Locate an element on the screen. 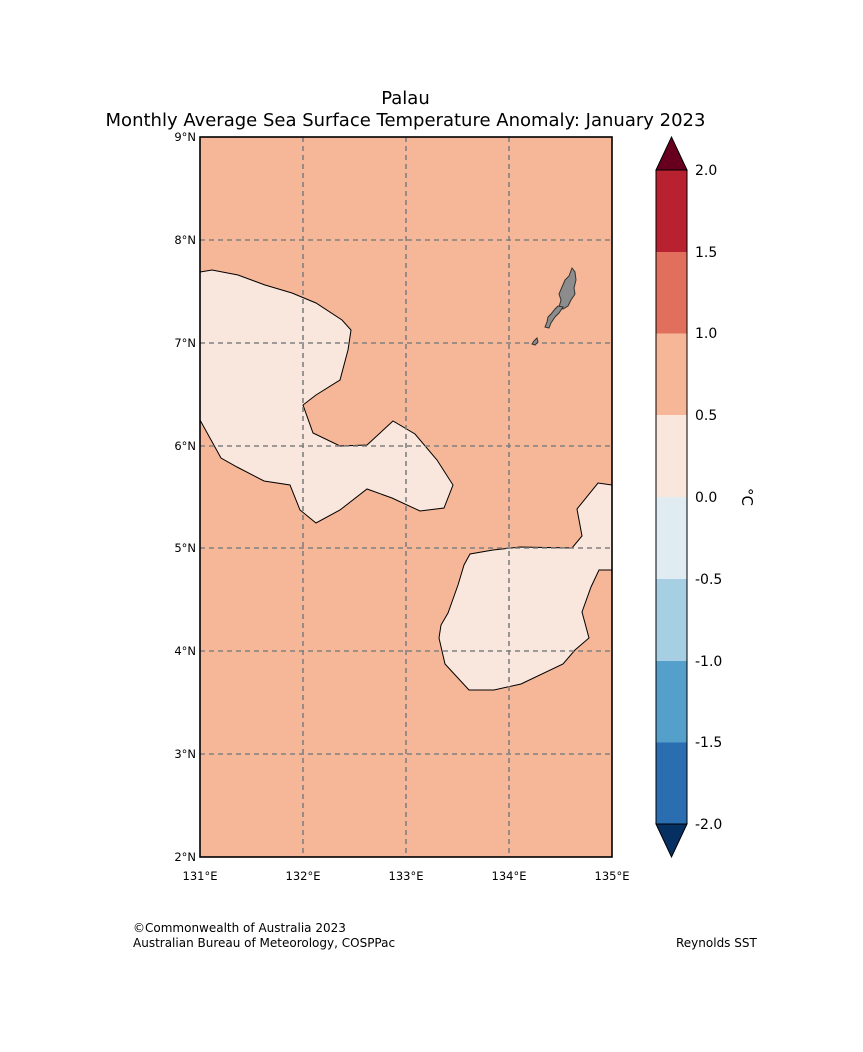  lat-tick-label: 6°N is located at coordinates (185, 446).